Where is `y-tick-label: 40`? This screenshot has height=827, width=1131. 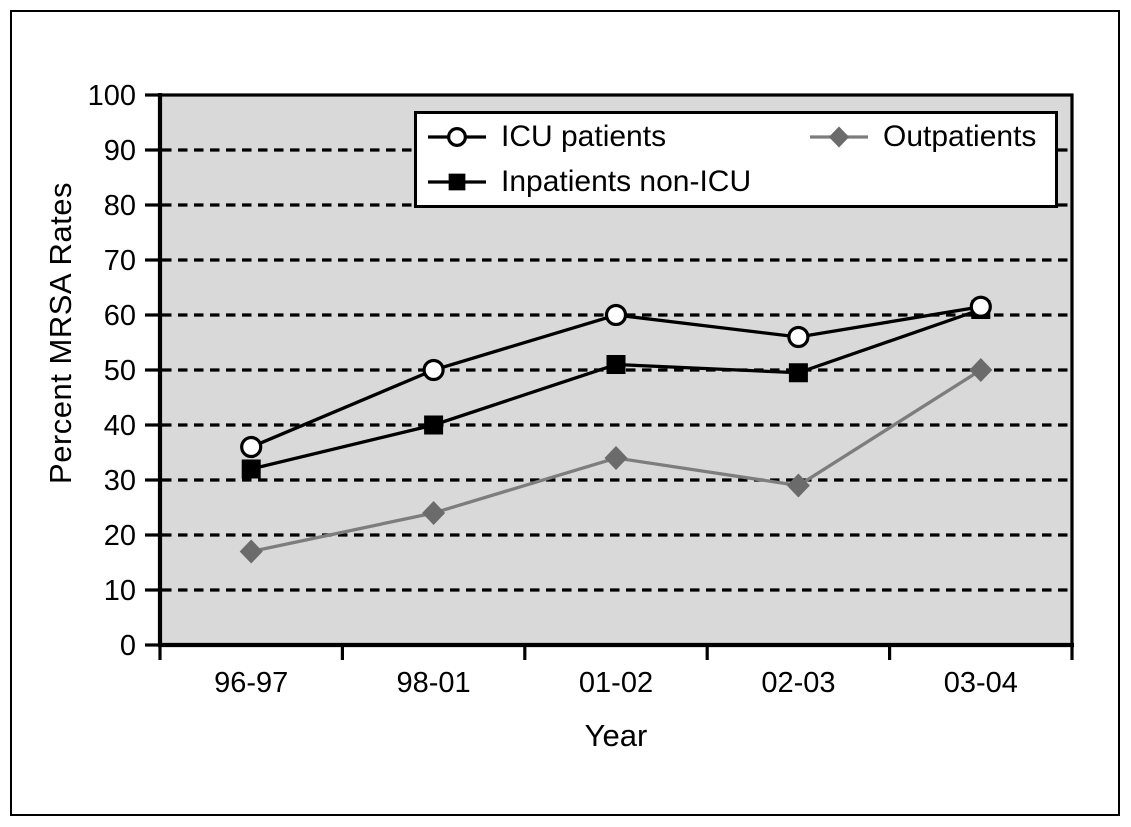
y-tick-label: 40 is located at coordinates (120, 426).